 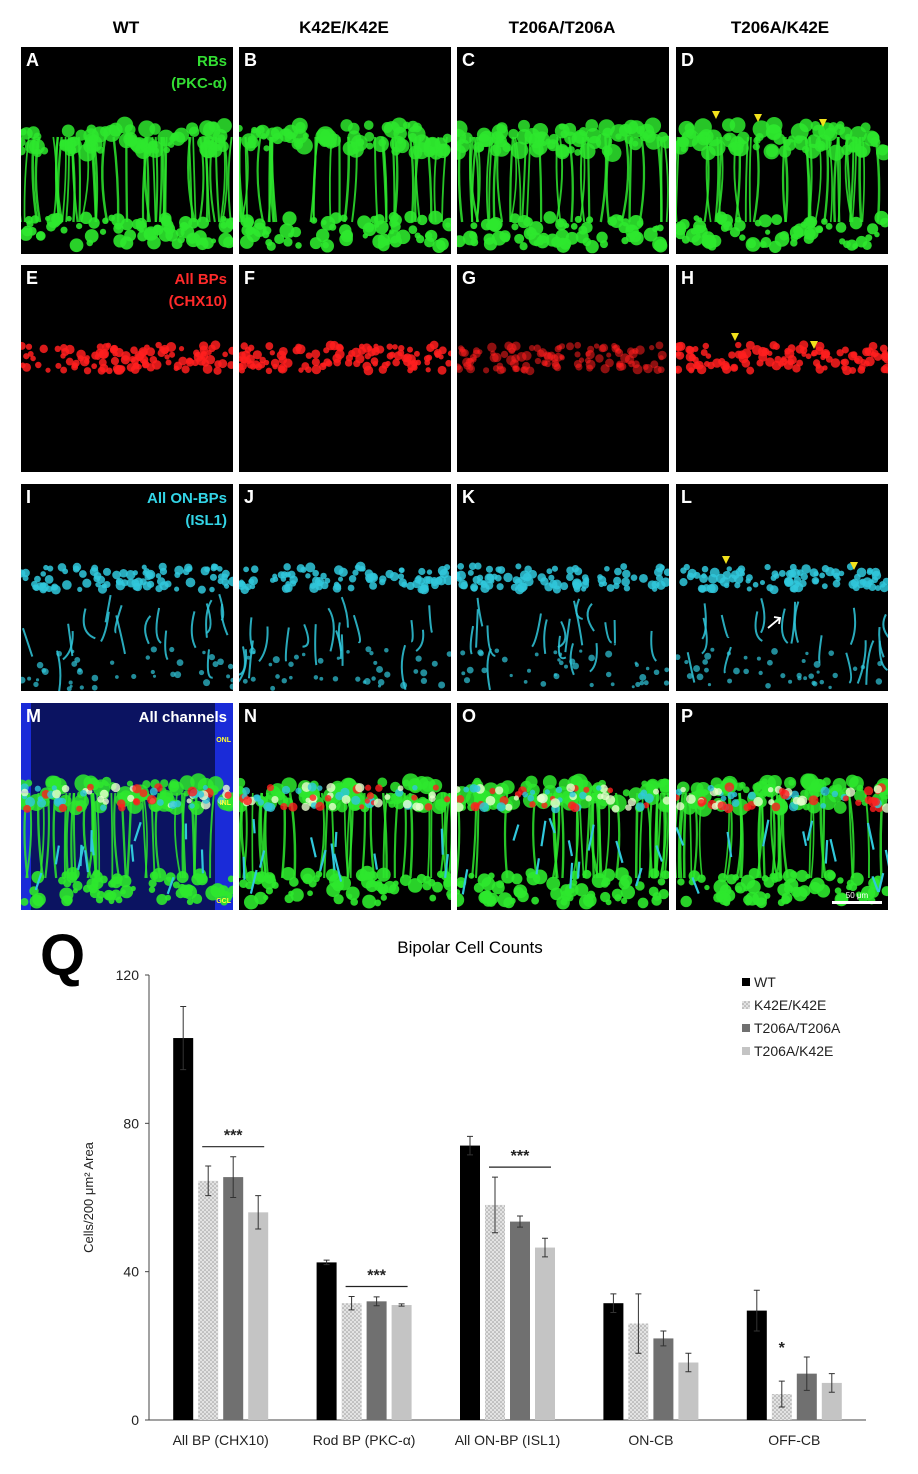 What do you see at coordinates (797, 1028) in the screenshot?
I see `legend-label: T206A/T206A` at bounding box center [797, 1028].